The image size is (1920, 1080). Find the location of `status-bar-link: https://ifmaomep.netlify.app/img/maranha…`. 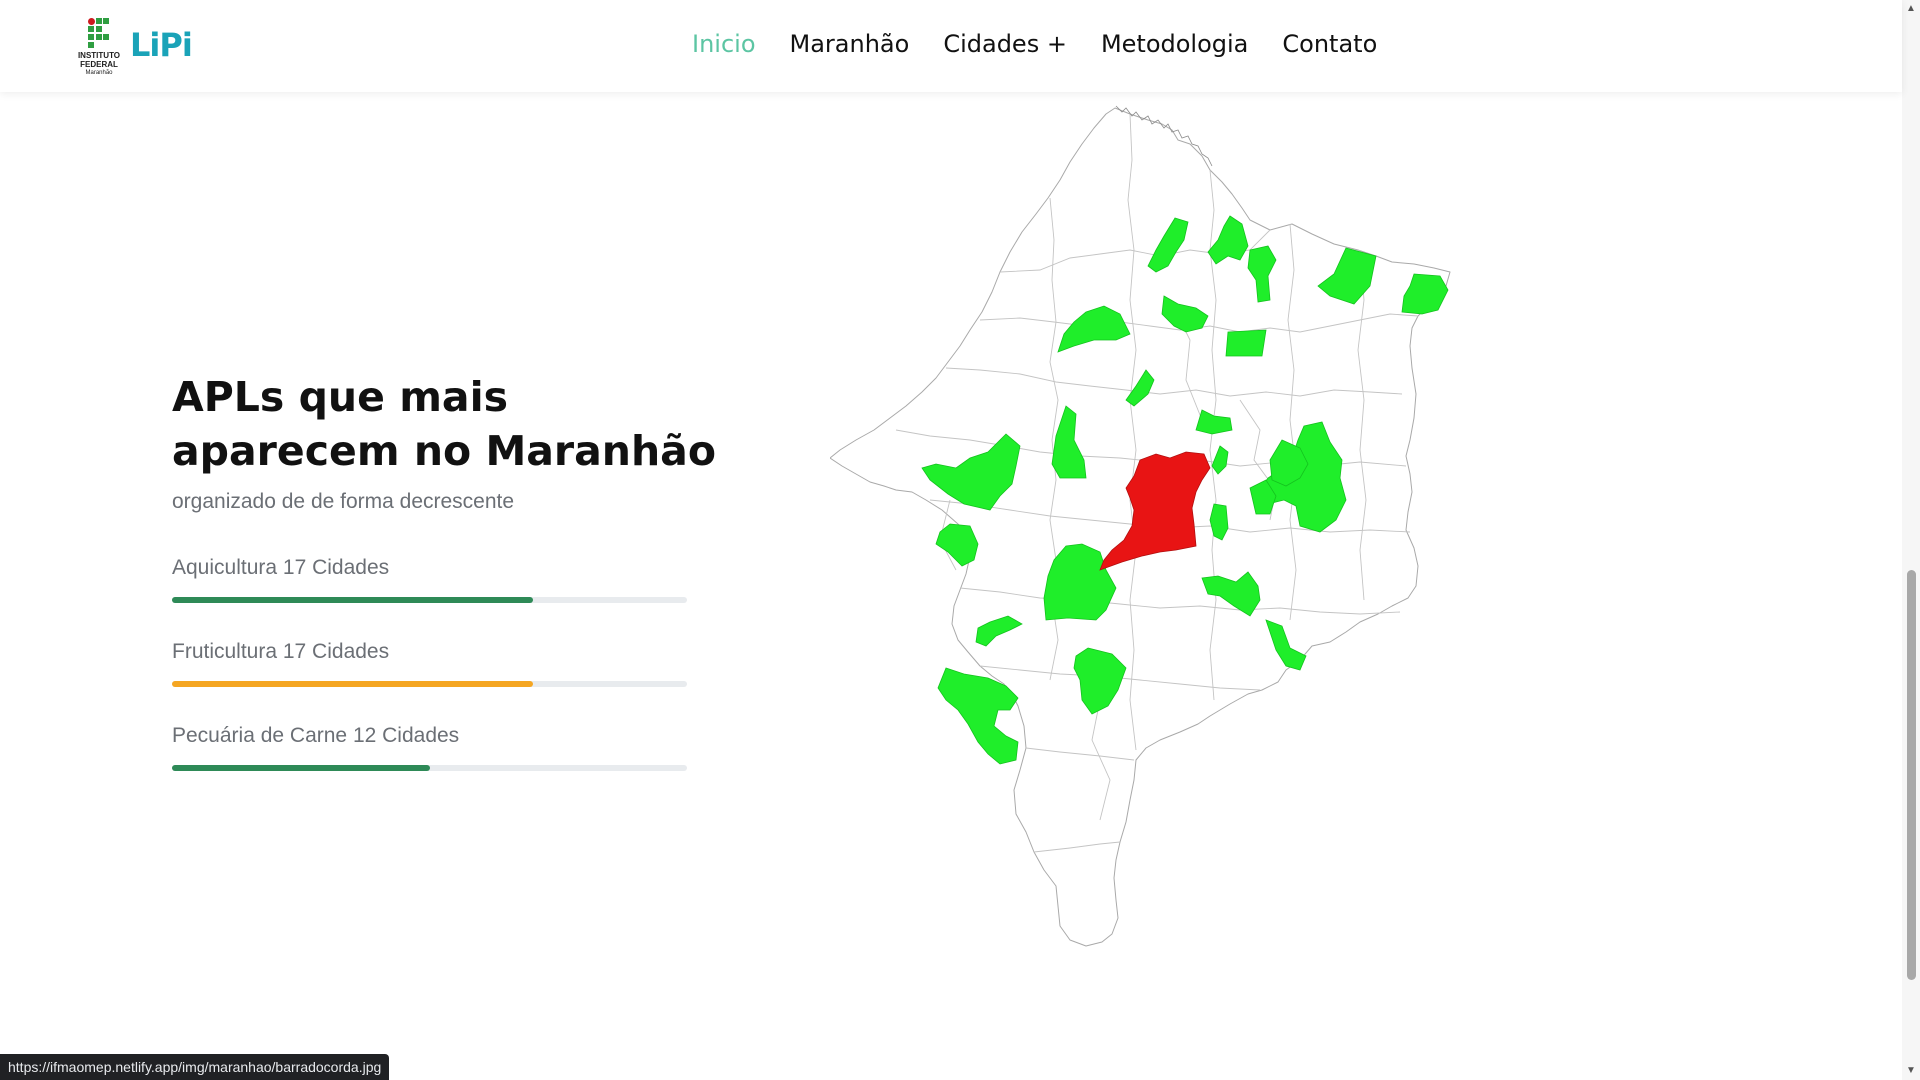

status-bar-link: https://ifmaomep.netlify.app/img/maranha… is located at coordinates (195, 1067).